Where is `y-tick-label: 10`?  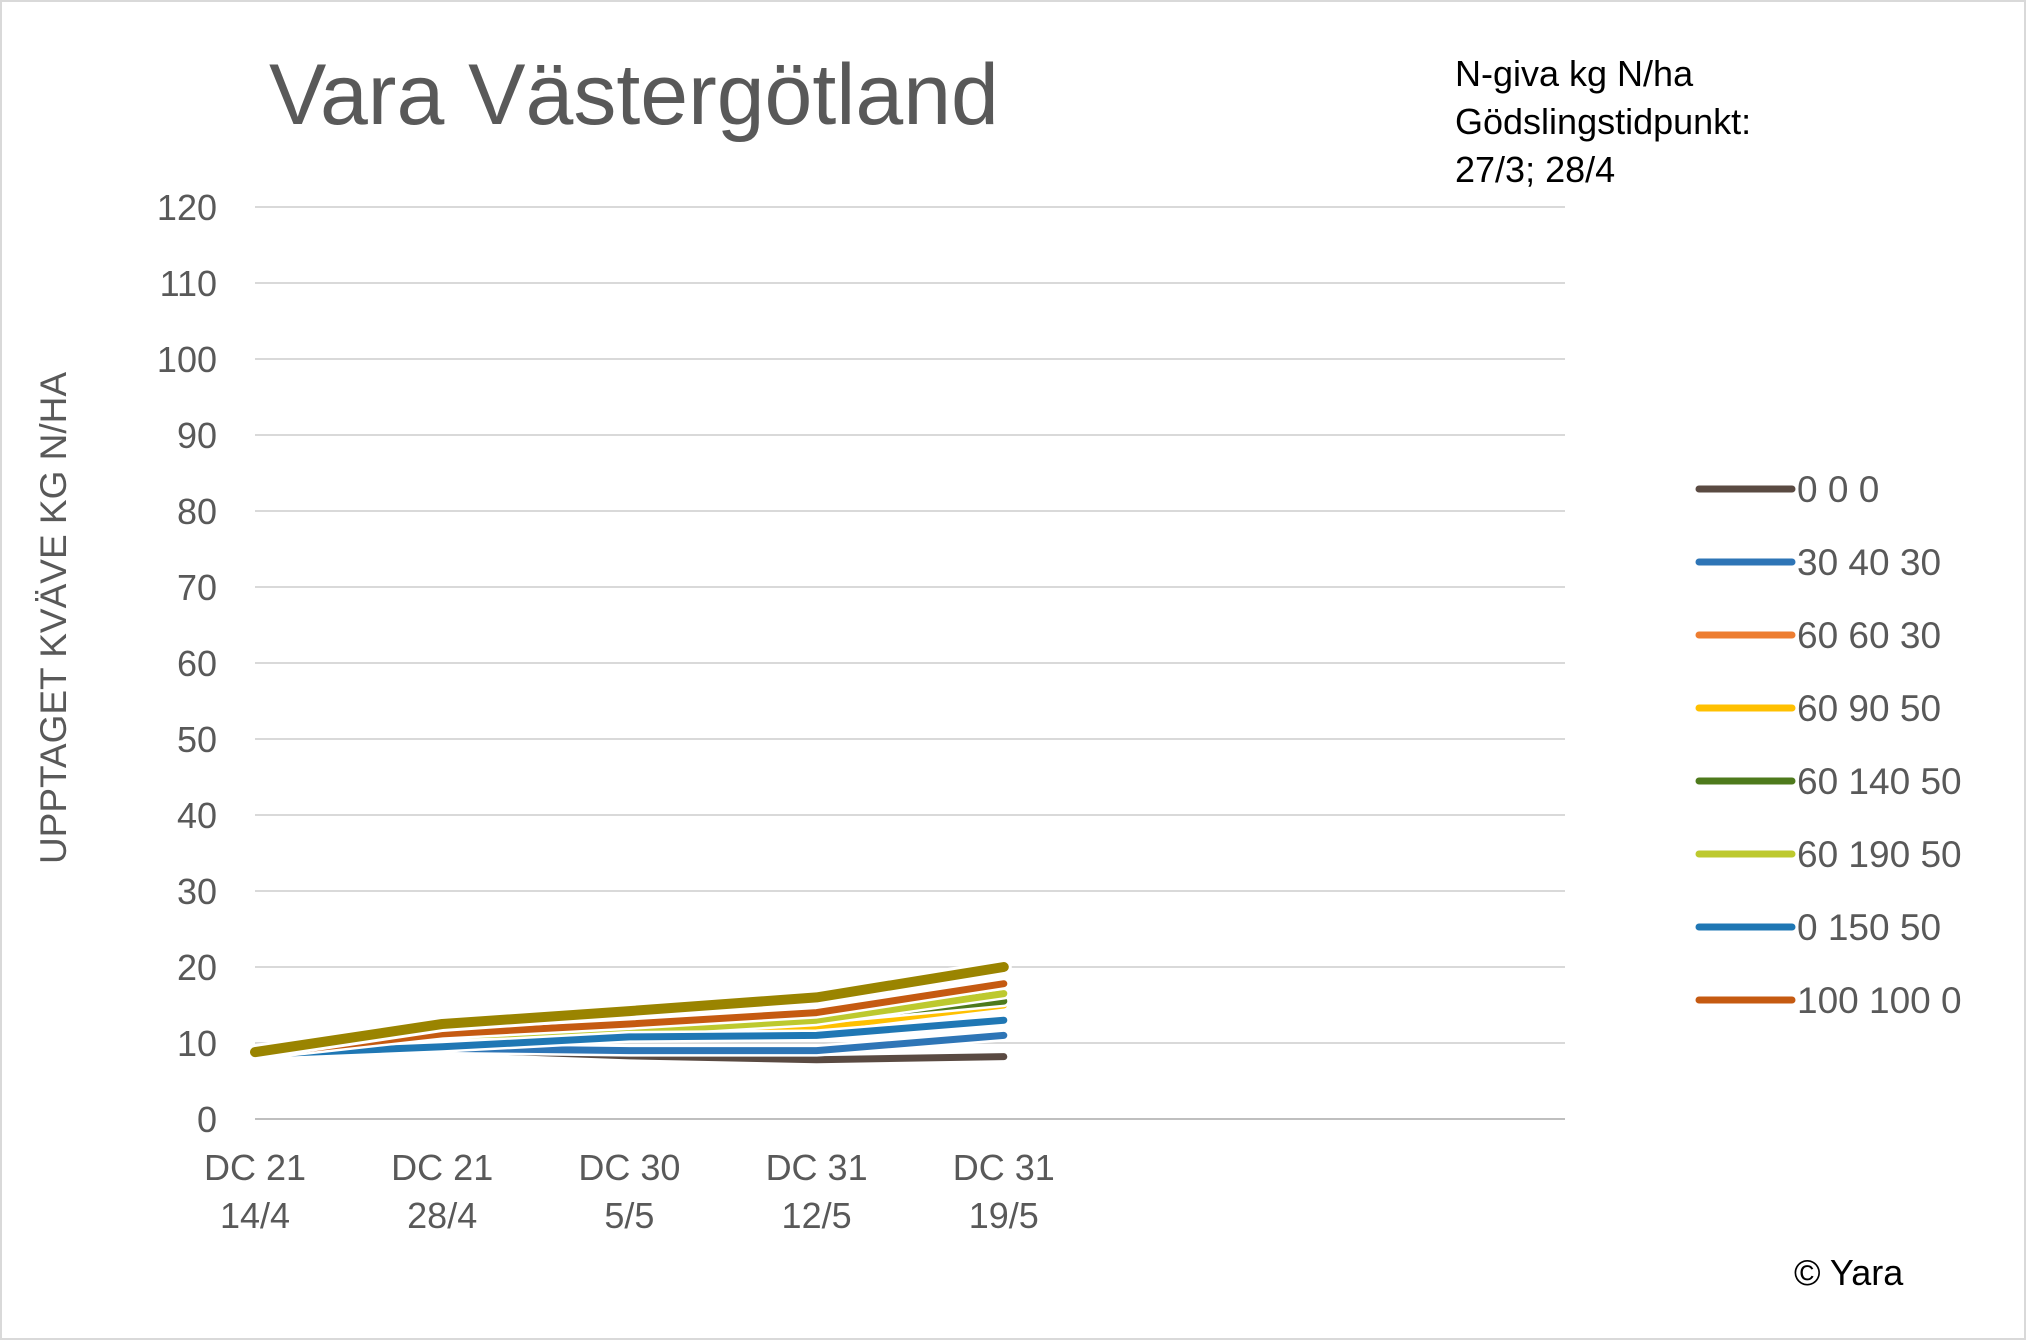
y-tick-label: 10 is located at coordinates (197, 1043).